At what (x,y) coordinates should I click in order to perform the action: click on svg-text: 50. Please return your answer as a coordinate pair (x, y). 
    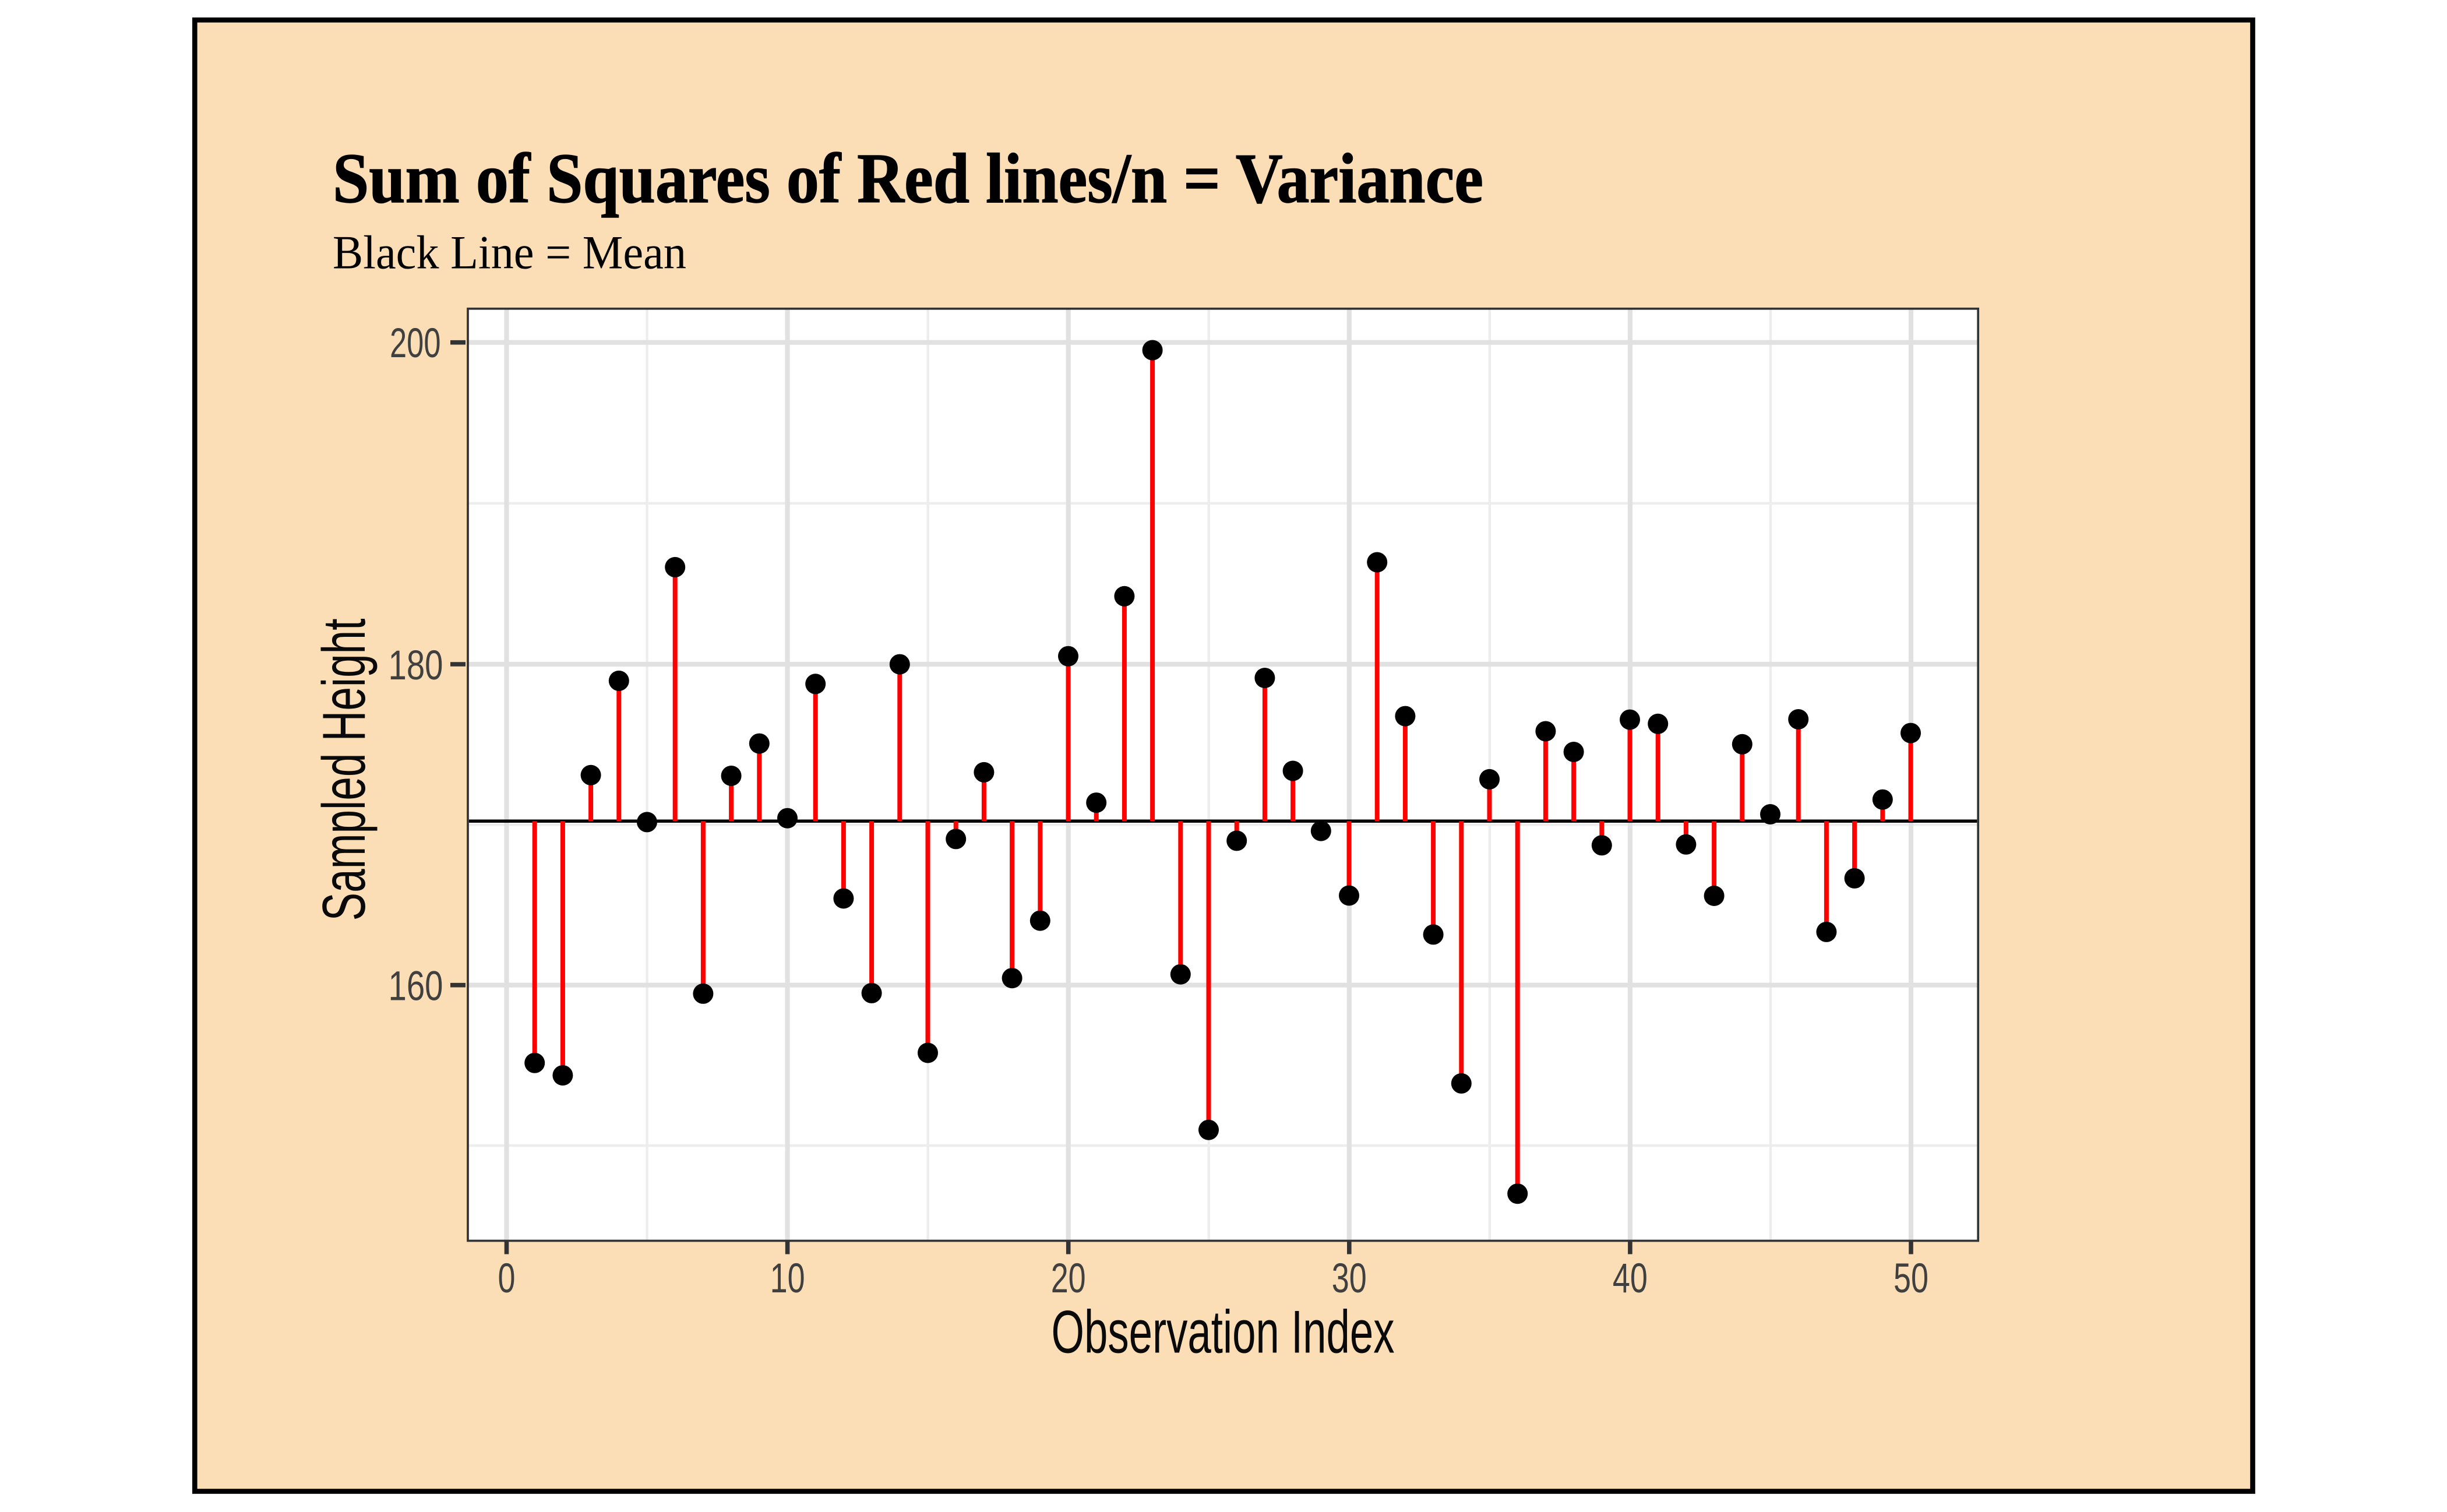
    Looking at the image, I should click on (1911, 1279).